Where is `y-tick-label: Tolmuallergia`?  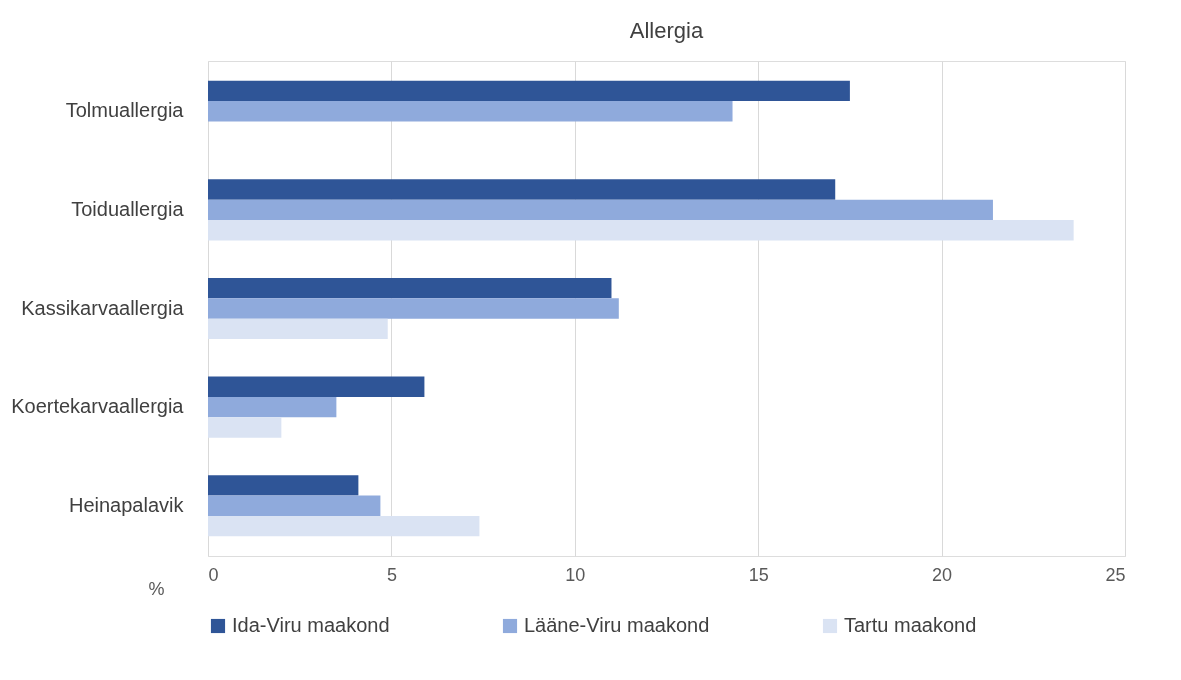 y-tick-label: Tolmuallergia is located at coordinates (125, 110).